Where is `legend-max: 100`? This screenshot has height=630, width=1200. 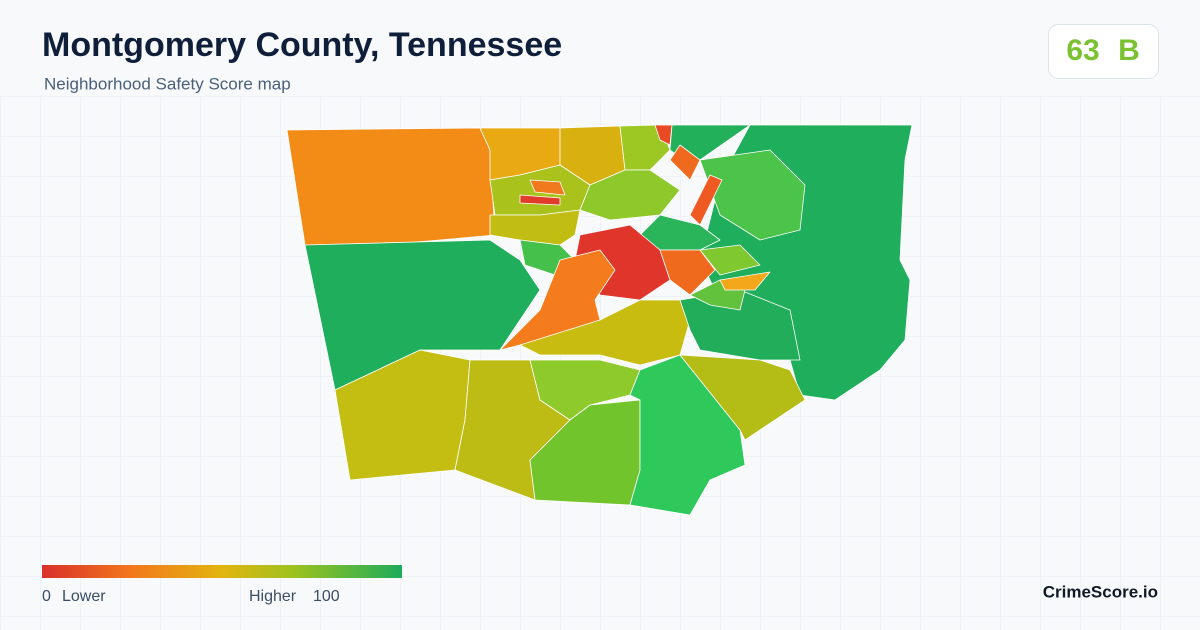
legend-max: 100 is located at coordinates (326, 596).